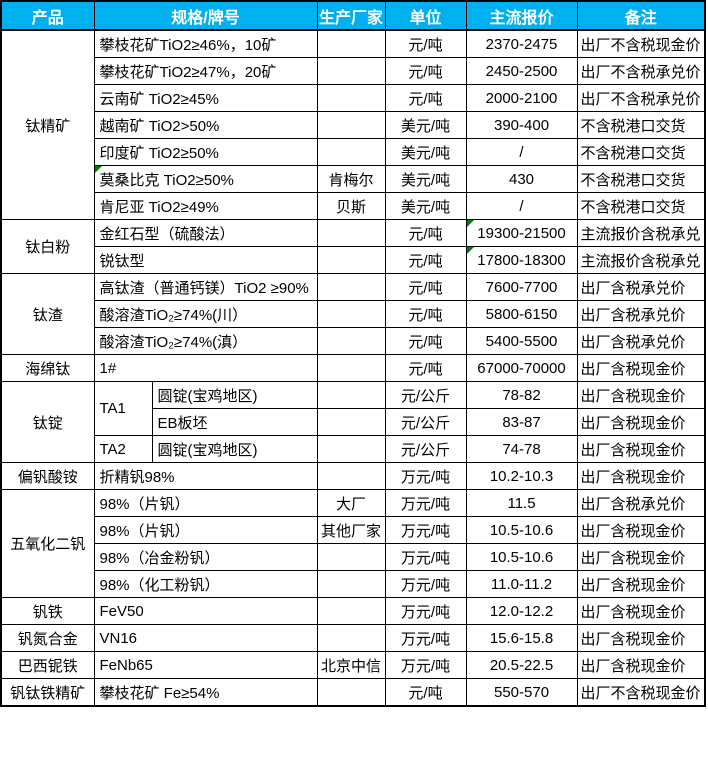 This screenshot has height=757, width=708. What do you see at coordinates (205, 260) in the screenshot?
I see `spec-cell: 锐钛型` at bounding box center [205, 260].